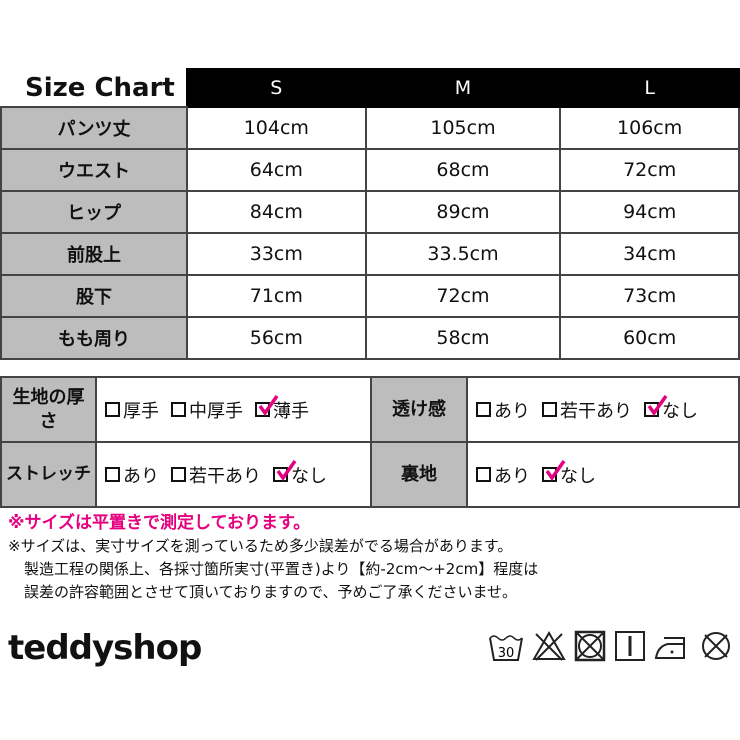 The image size is (740, 740). I want to click on measurement-label: パンツ丈, so click(94, 128).